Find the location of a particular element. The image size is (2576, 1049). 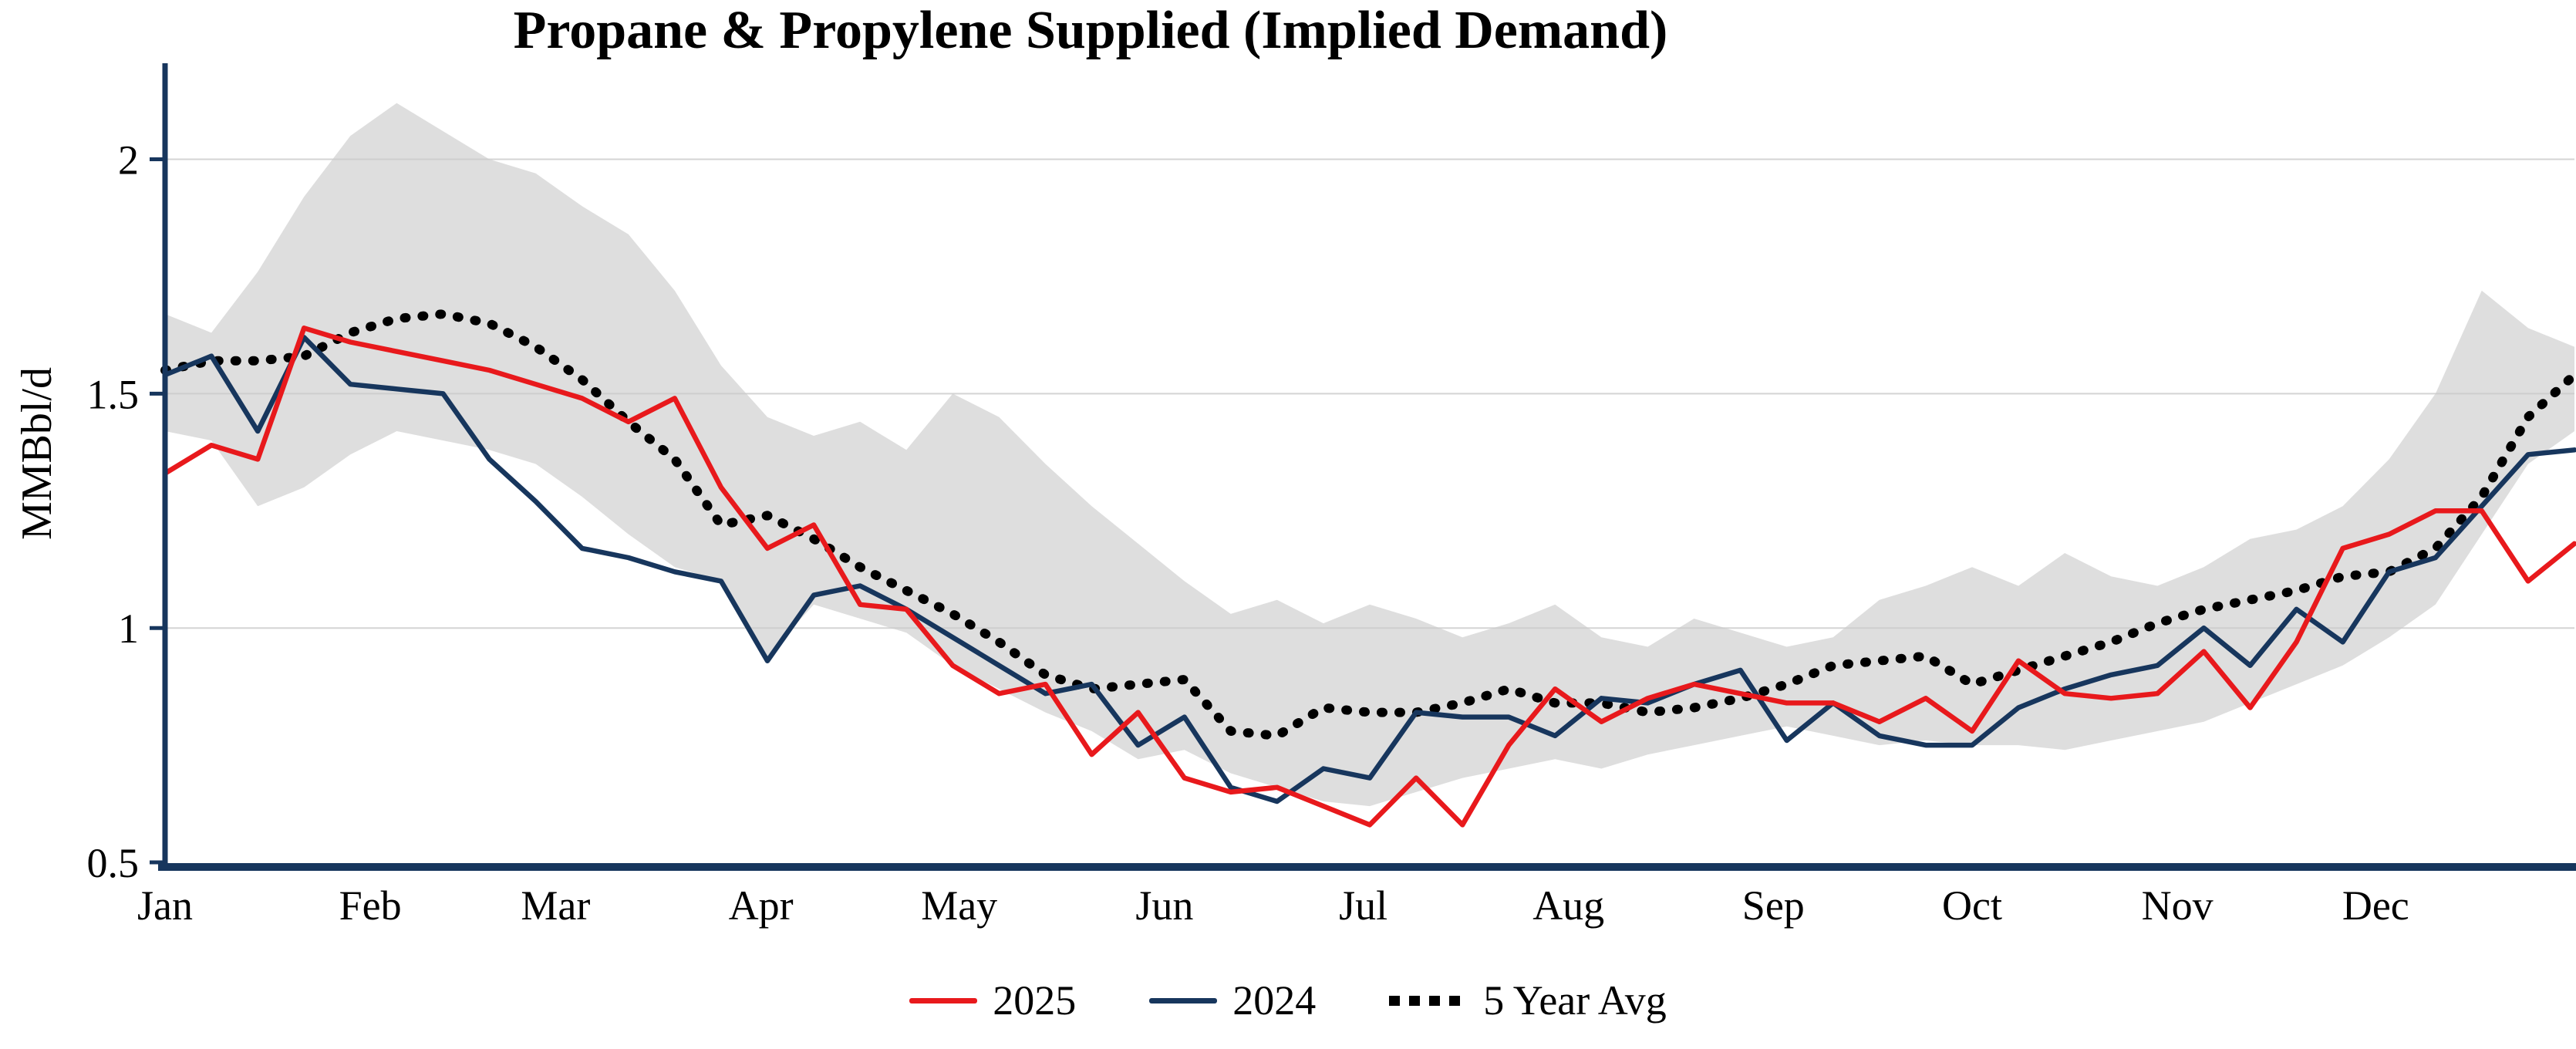

svg-text: Oct is located at coordinates (1972, 905).